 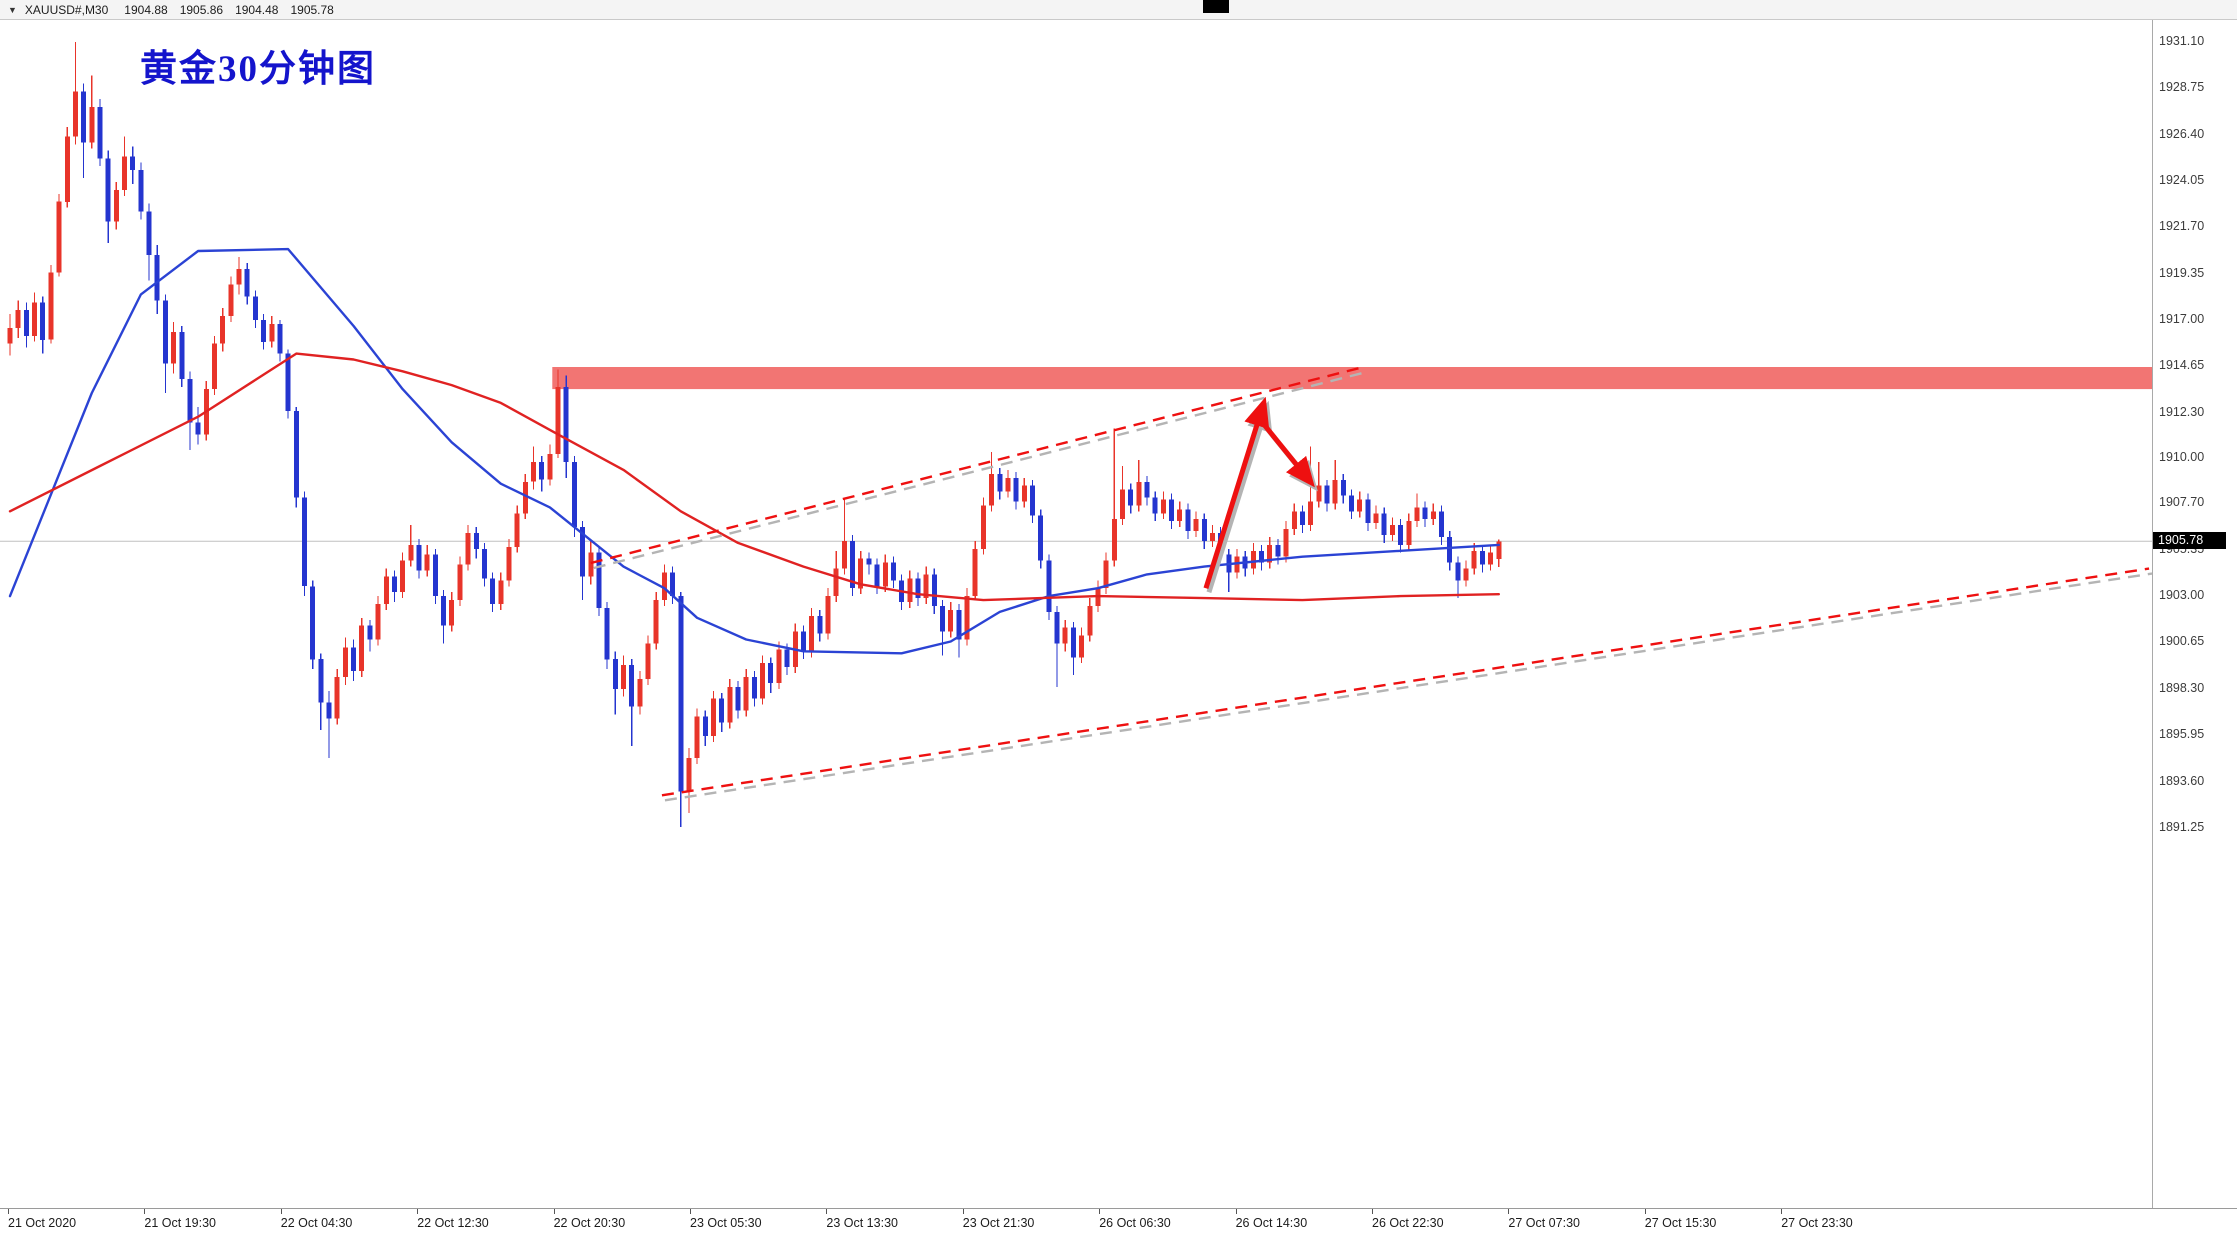 I want to click on ohlc-low: 1904.48, so click(x=257, y=9).